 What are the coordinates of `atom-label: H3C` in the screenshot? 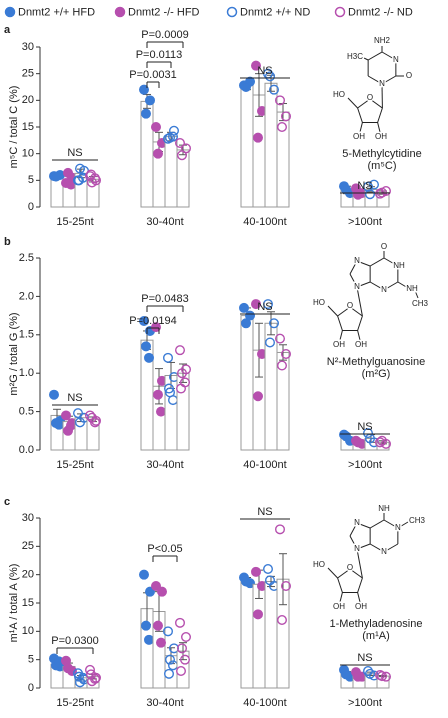 It's located at (355, 56).